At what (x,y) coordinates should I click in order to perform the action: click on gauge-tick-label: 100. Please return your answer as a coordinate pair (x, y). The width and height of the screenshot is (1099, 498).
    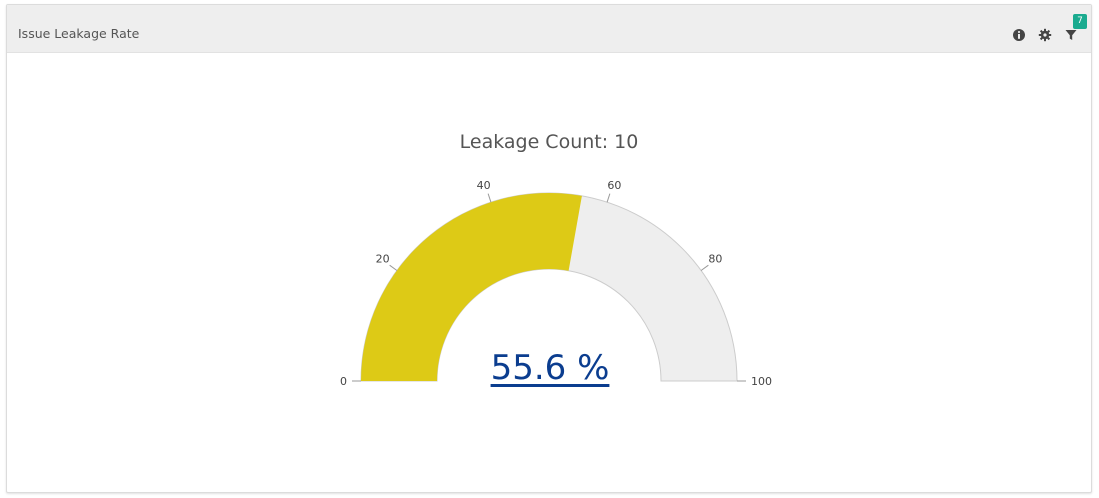
    Looking at the image, I should click on (761, 381).